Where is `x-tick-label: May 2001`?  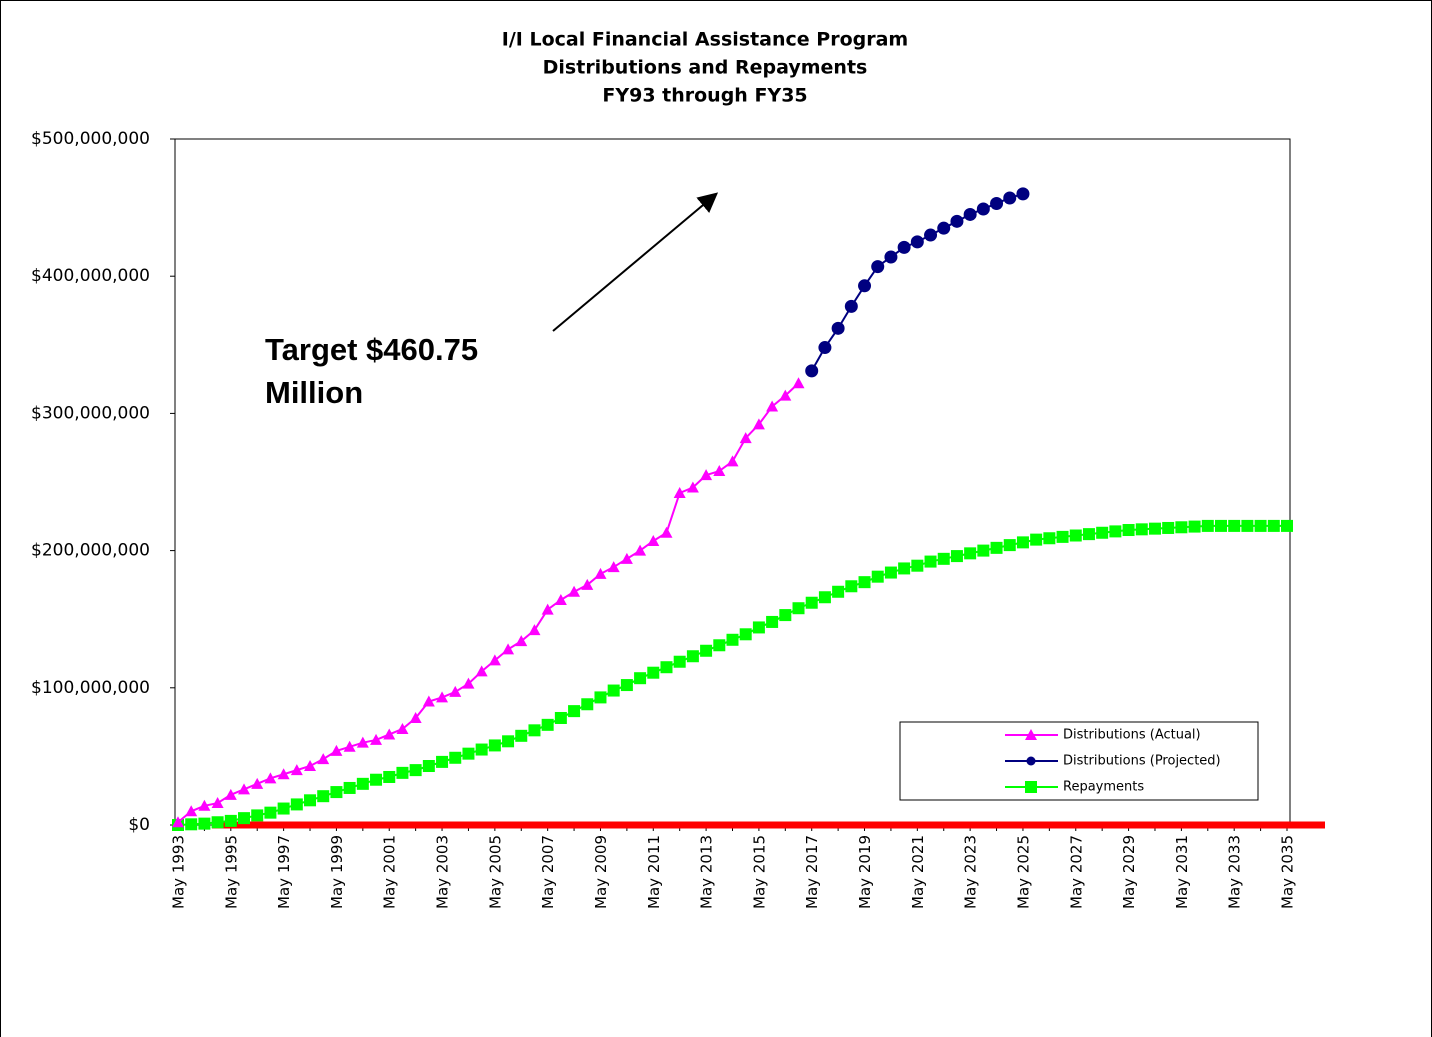 x-tick-label: May 2001 is located at coordinates (390, 872).